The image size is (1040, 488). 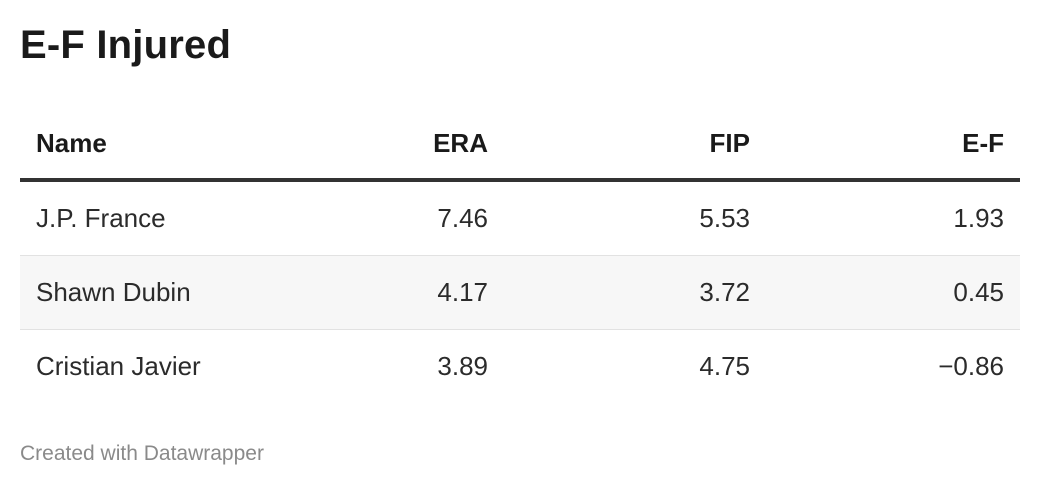 What do you see at coordinates (423, 145) in the screenshot?
I see `column-header-era: ERA` at bounding box center [423, 145].